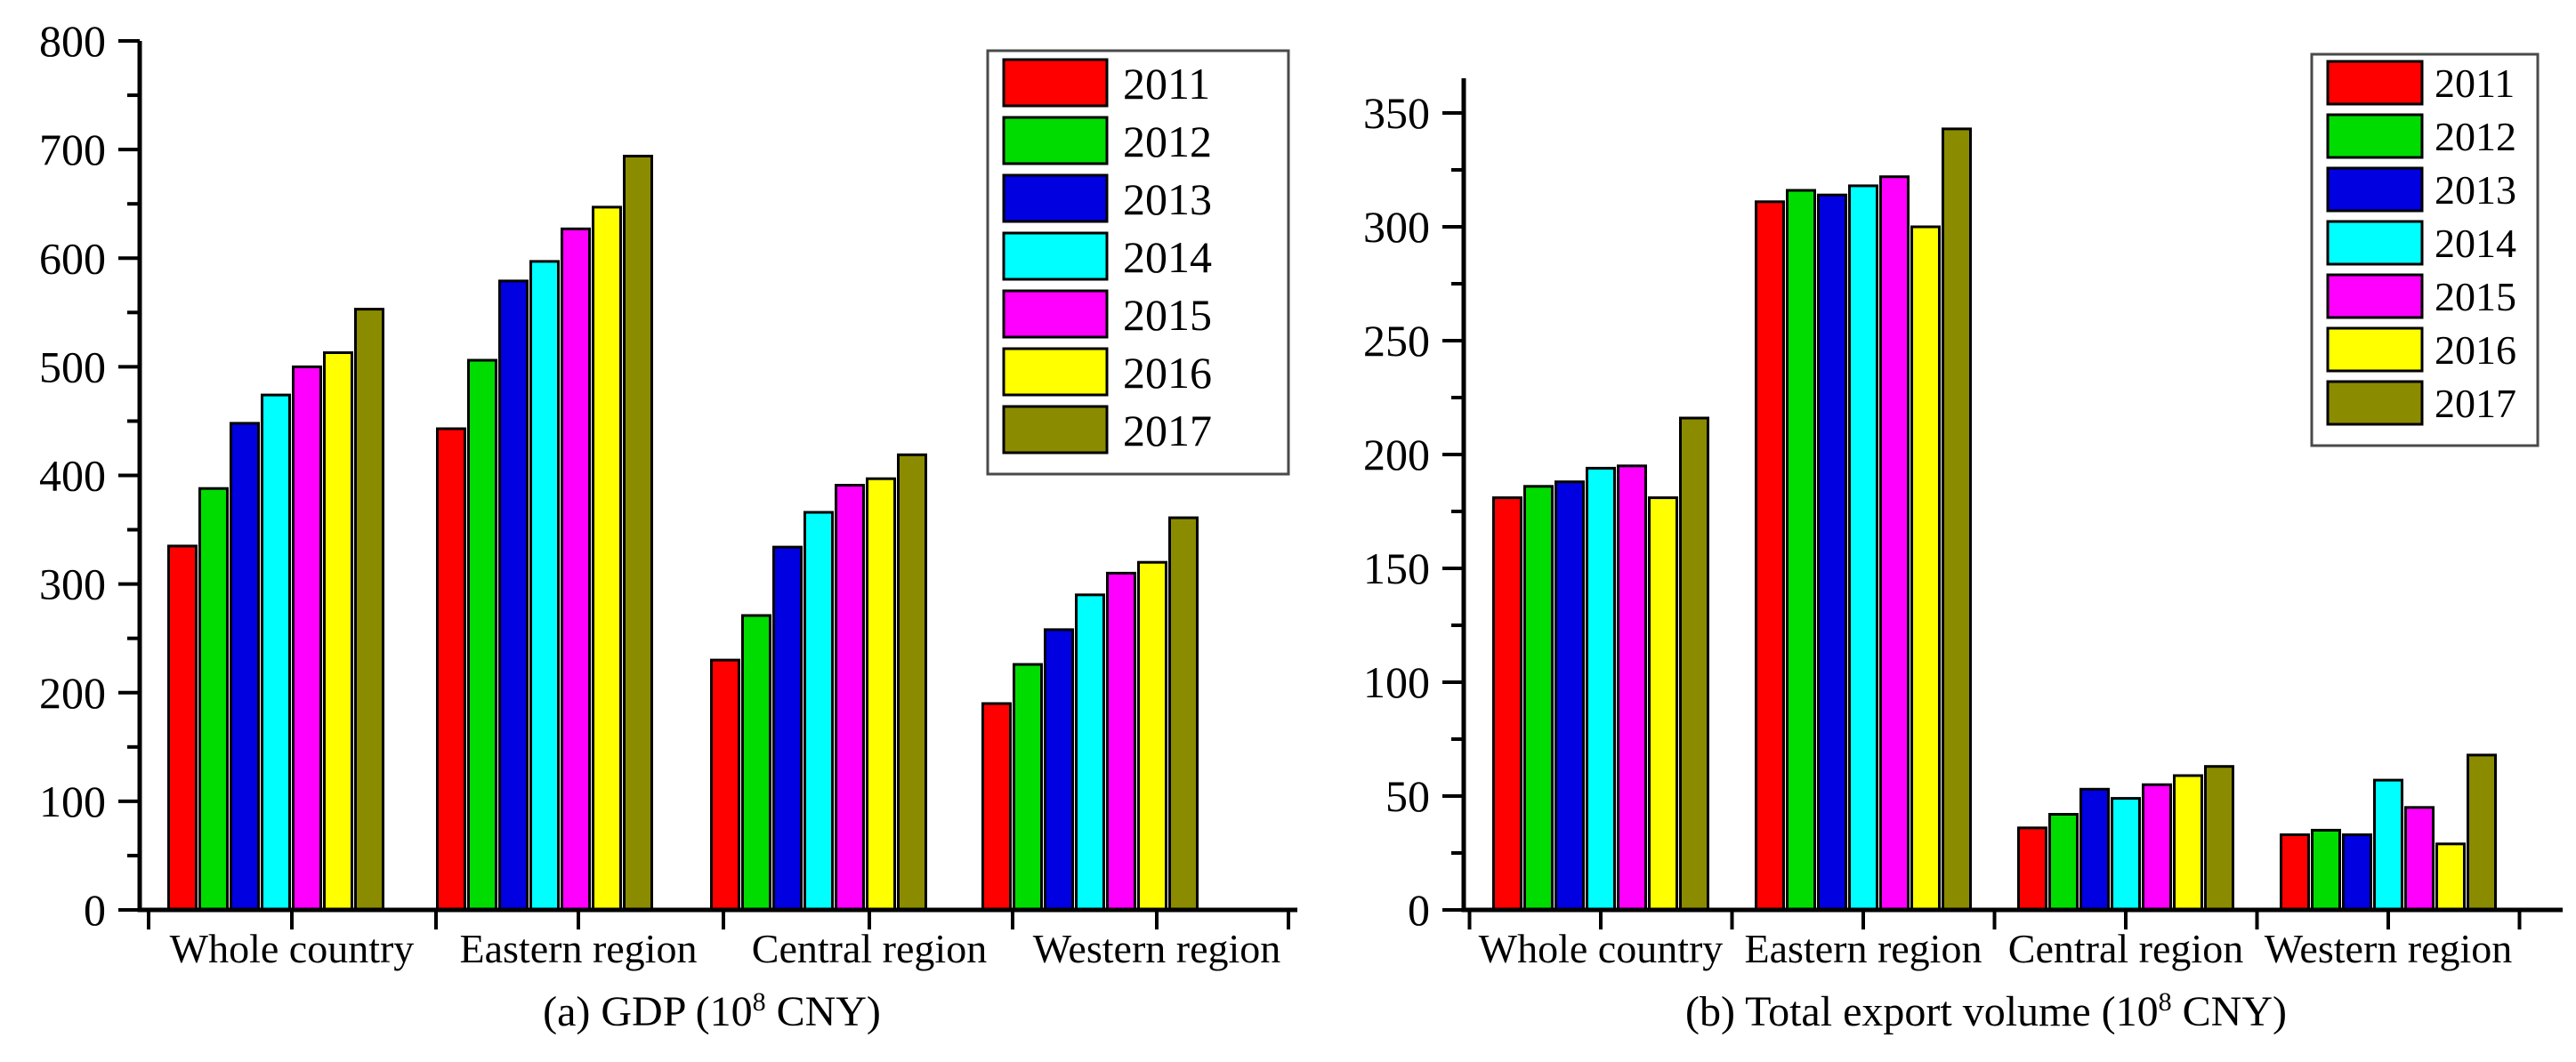 The height and width of the screenshot is (1062, 2576). What do you see at coordinates (1055, 140) in the screenshot?
I see `gdp-legend-swatch-2012` at bounding box center [1055, 140].